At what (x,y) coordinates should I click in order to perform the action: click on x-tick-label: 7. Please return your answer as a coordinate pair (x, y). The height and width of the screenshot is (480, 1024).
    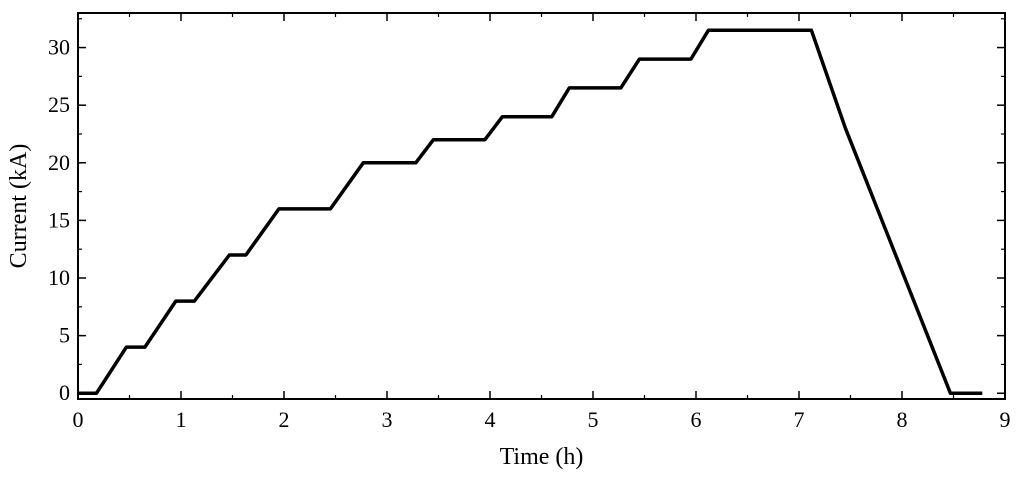
    Looking at the image, I should click on (799, 419).